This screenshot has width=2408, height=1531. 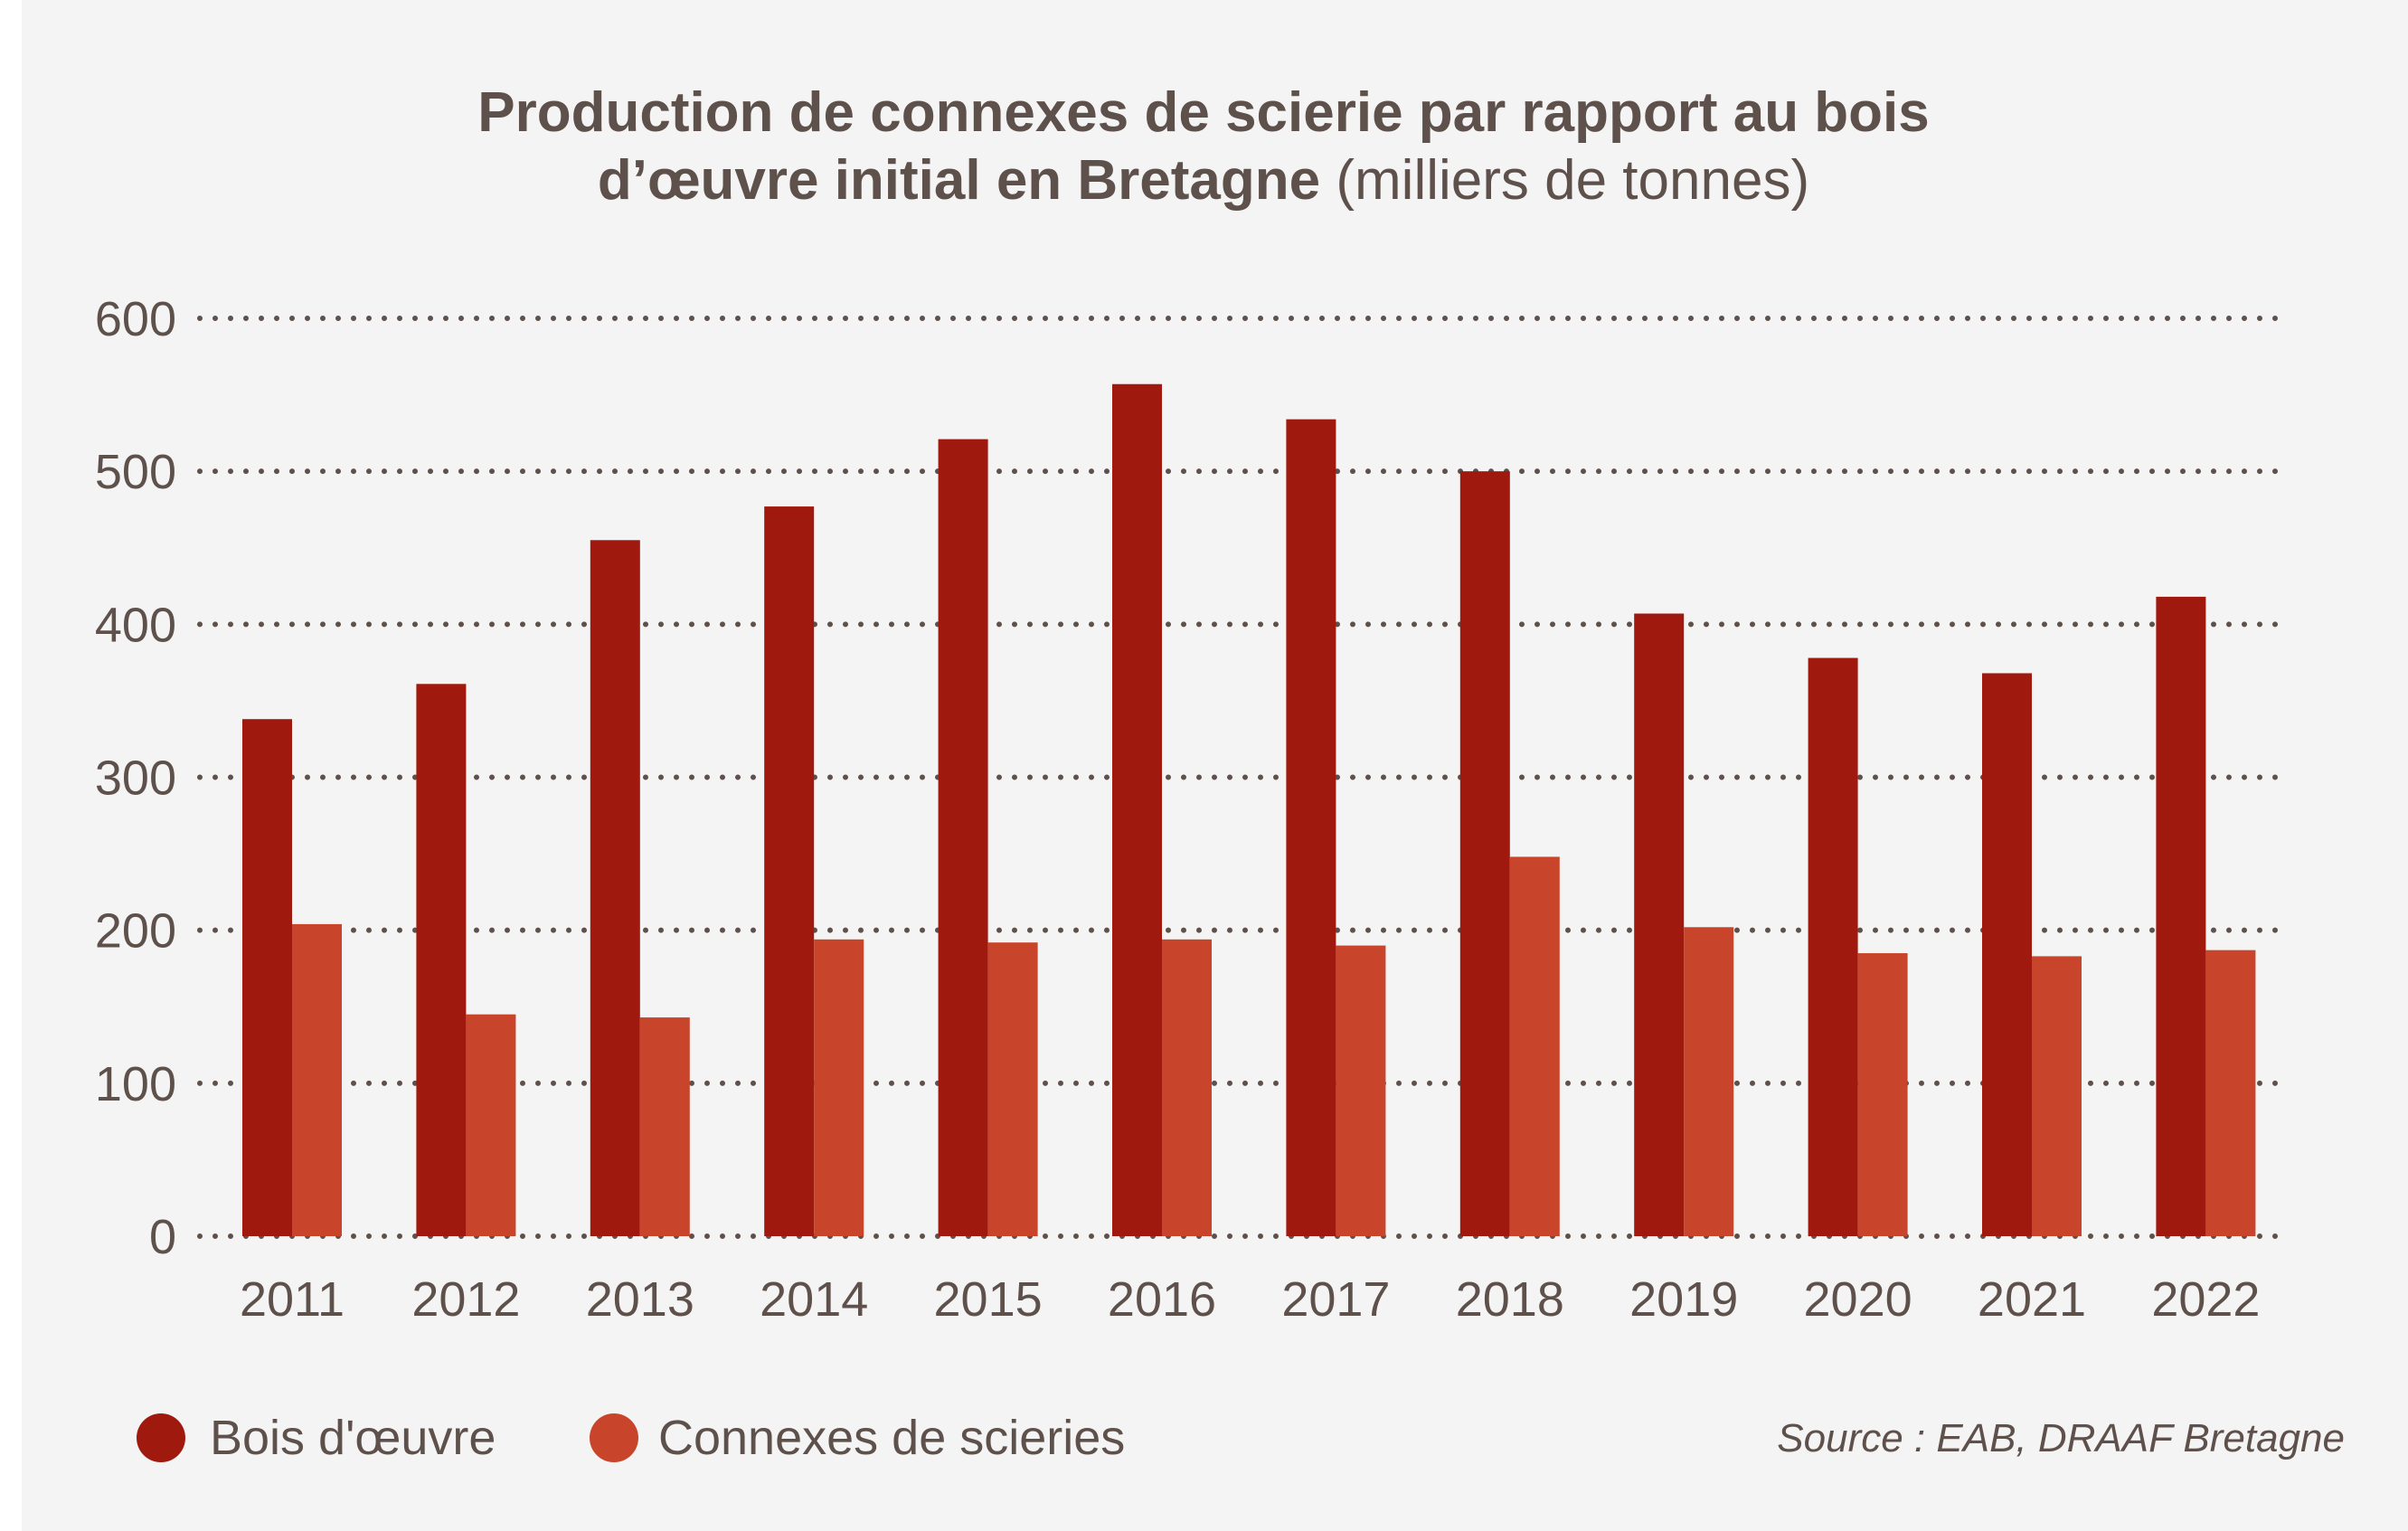 I want to click on x-tick-label: 2012, so click(x=465, y=1300).